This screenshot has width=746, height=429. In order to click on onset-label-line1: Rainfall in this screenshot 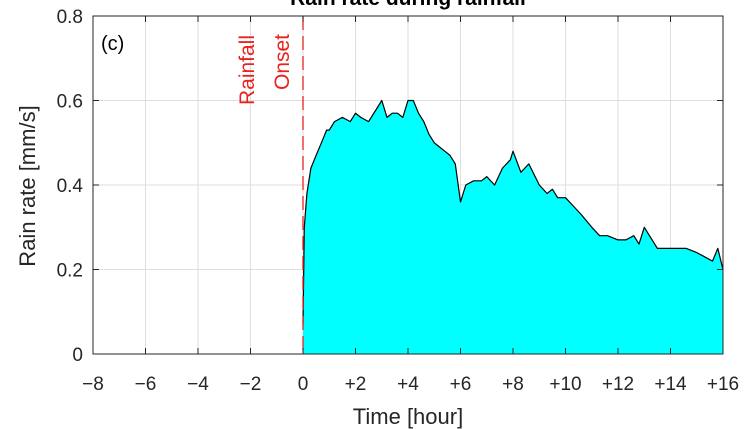, I will do `click(247, 70)`.